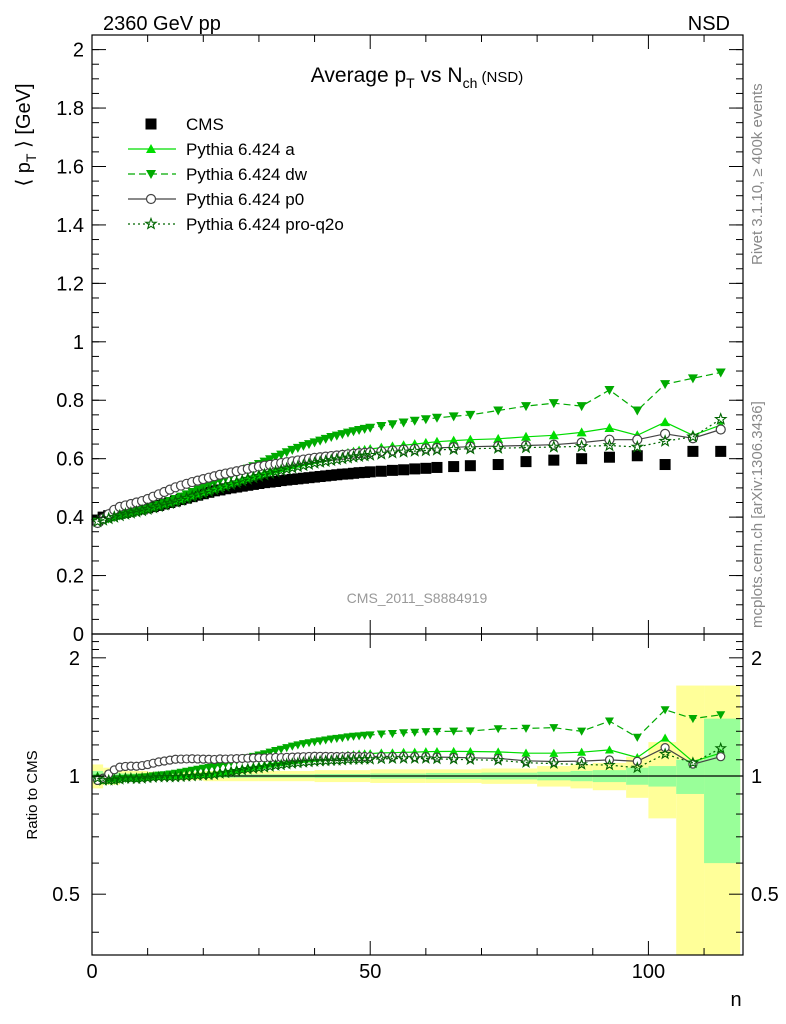  Describe the element at coordinates (70, 109) in the screenshot. I see `y-tick-label: 1.8` at that location.